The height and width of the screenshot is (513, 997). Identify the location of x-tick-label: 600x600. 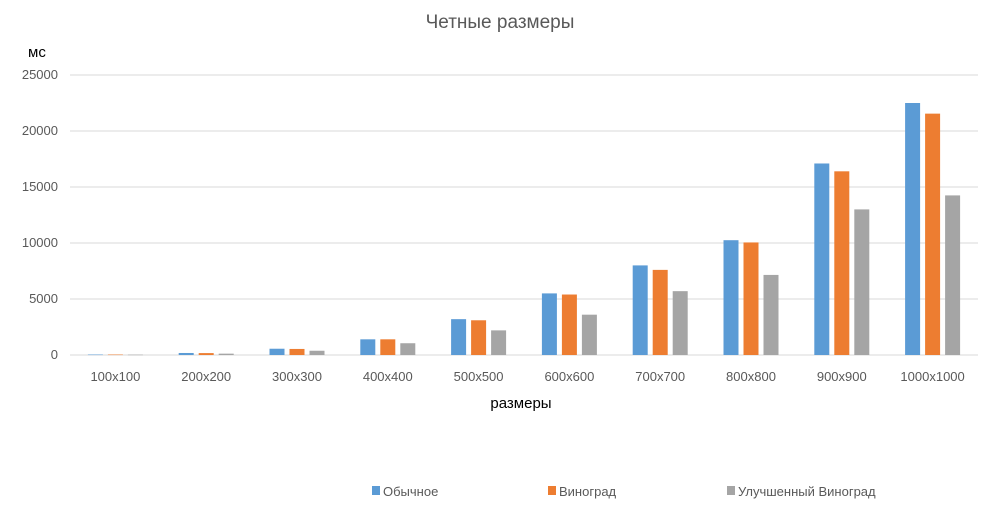
(569, 376).